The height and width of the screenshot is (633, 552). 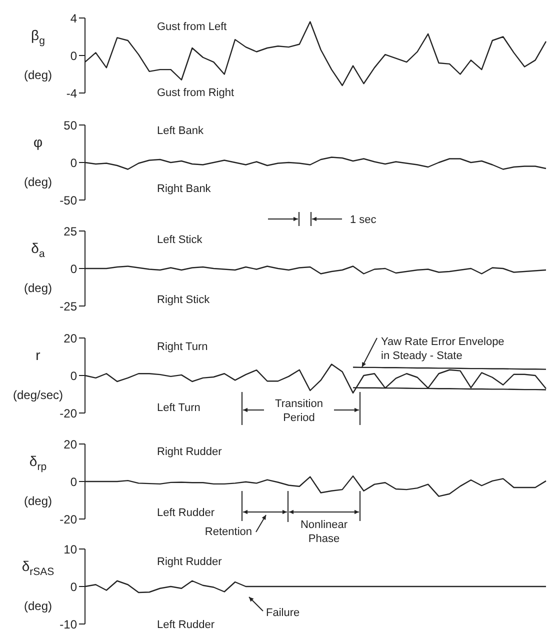 I want to click on y-tick-label: 50, so click(x=71, y=125).